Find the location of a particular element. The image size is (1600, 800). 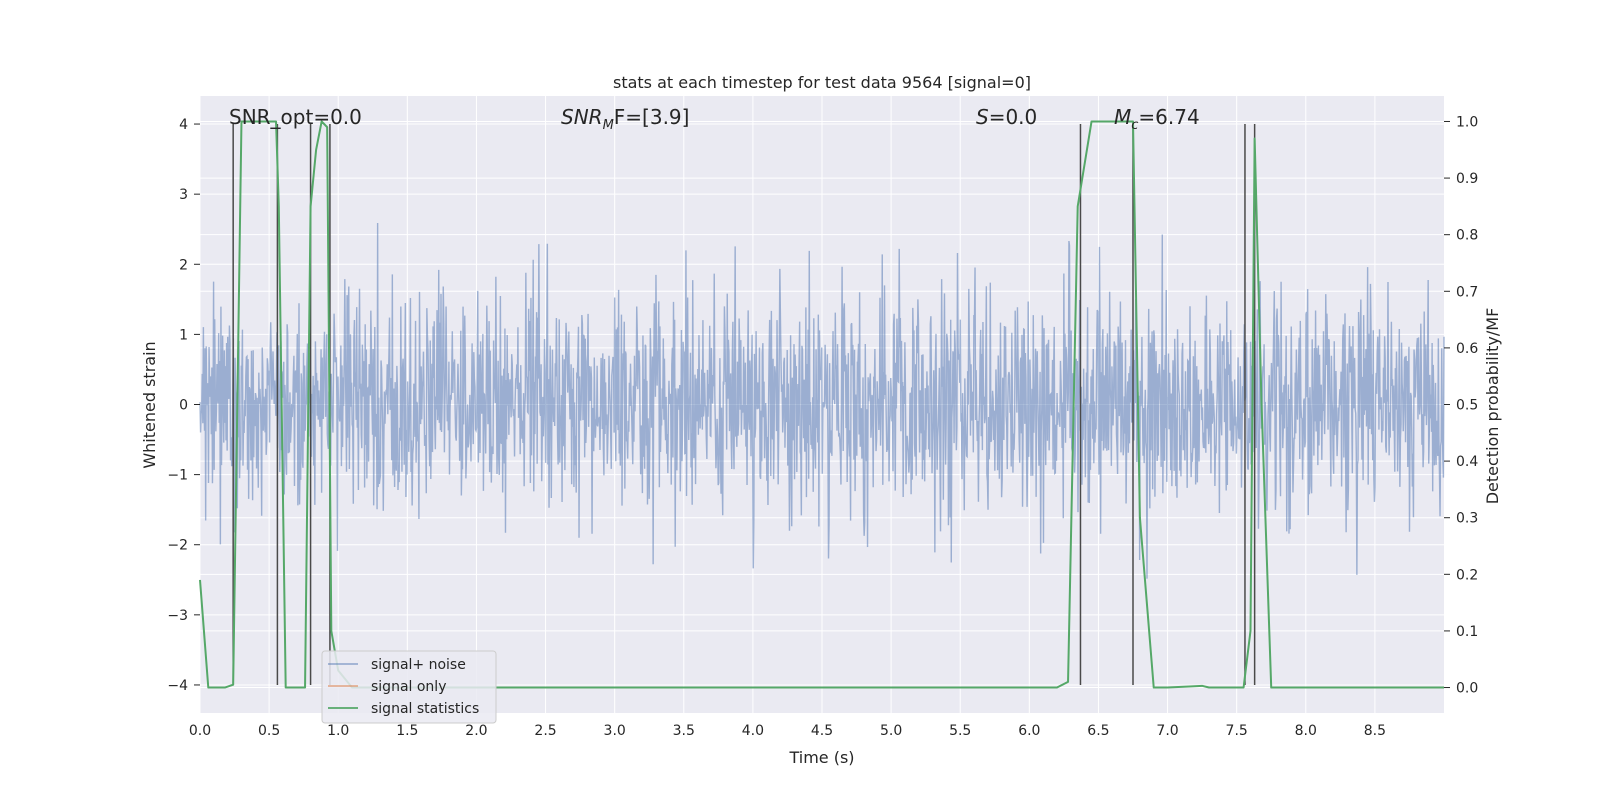

y-tick-label: −3 is located at coordinates (177, 616).